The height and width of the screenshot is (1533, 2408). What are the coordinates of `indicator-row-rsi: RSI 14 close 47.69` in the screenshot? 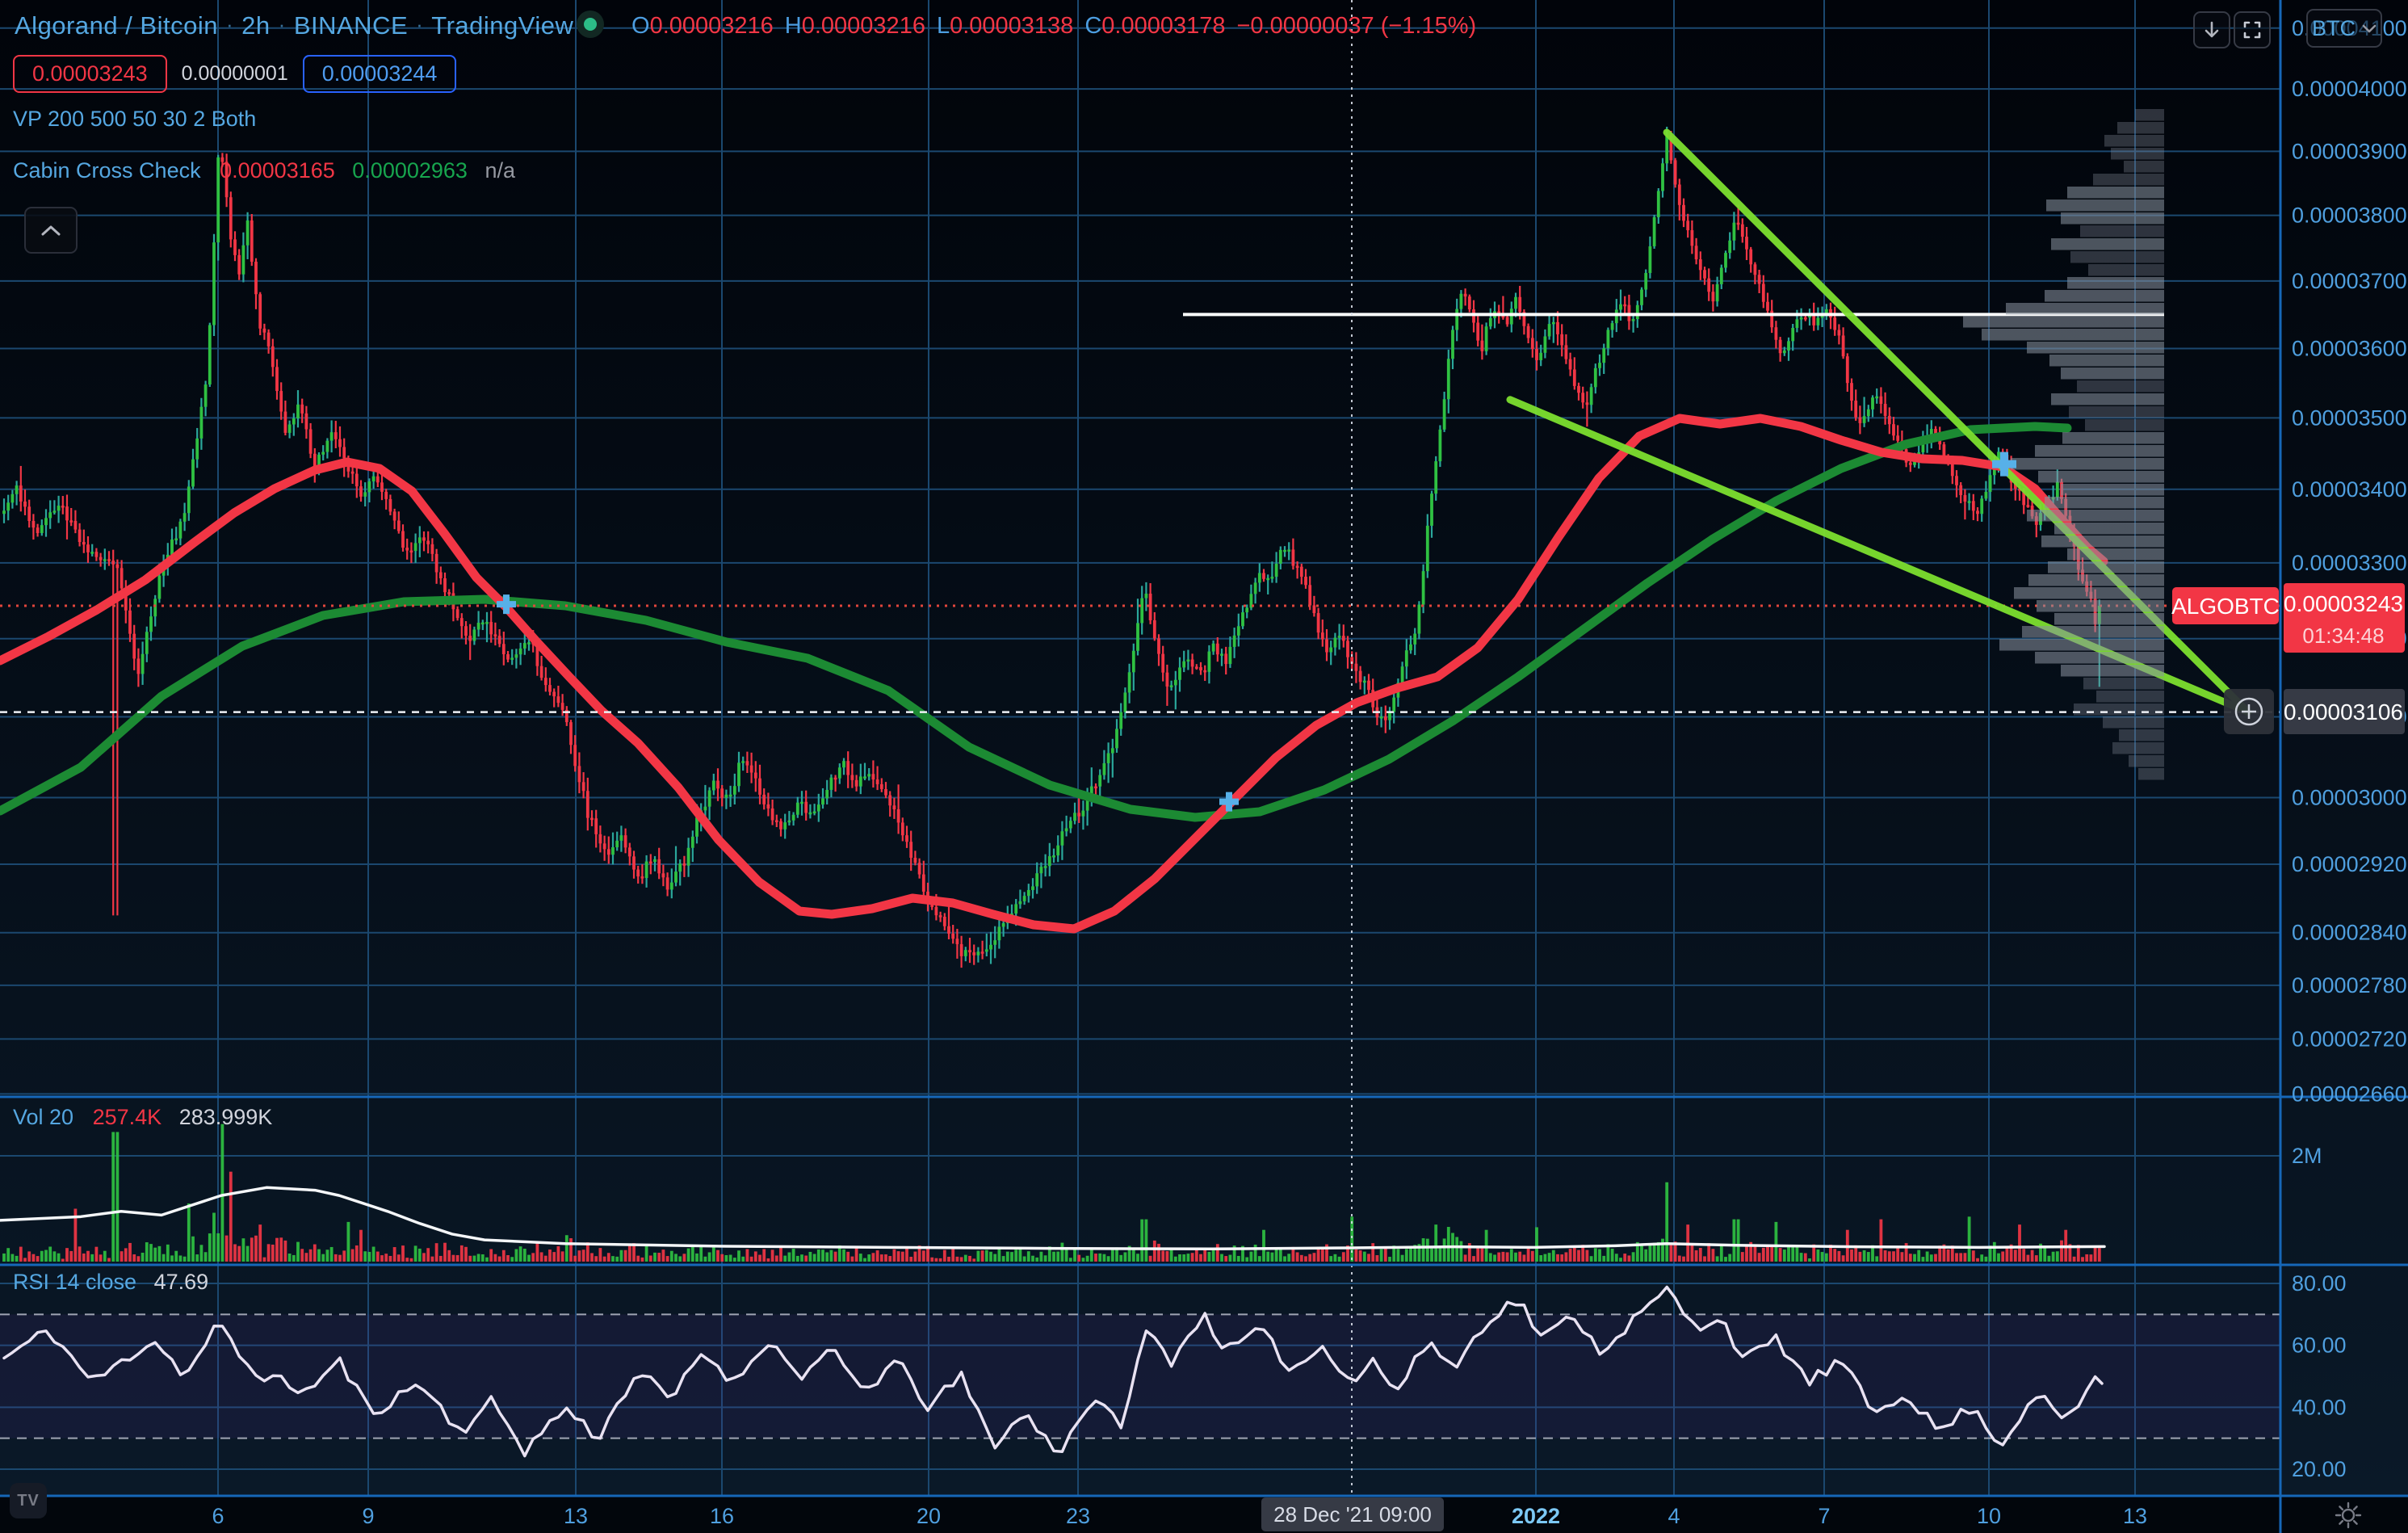 It's located at (110, 1282).